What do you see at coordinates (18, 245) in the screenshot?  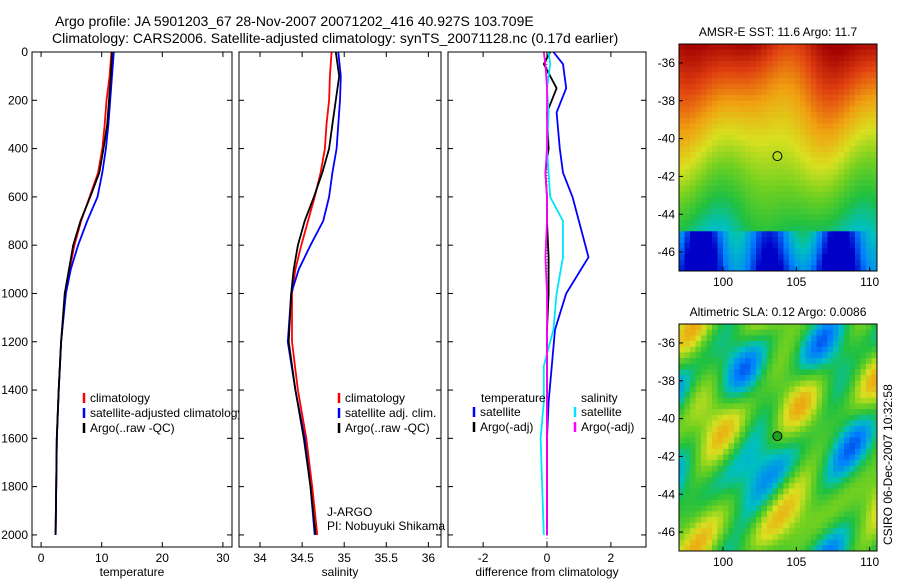 I see `y-tick-label: 800` at bounding box center [18, 245].